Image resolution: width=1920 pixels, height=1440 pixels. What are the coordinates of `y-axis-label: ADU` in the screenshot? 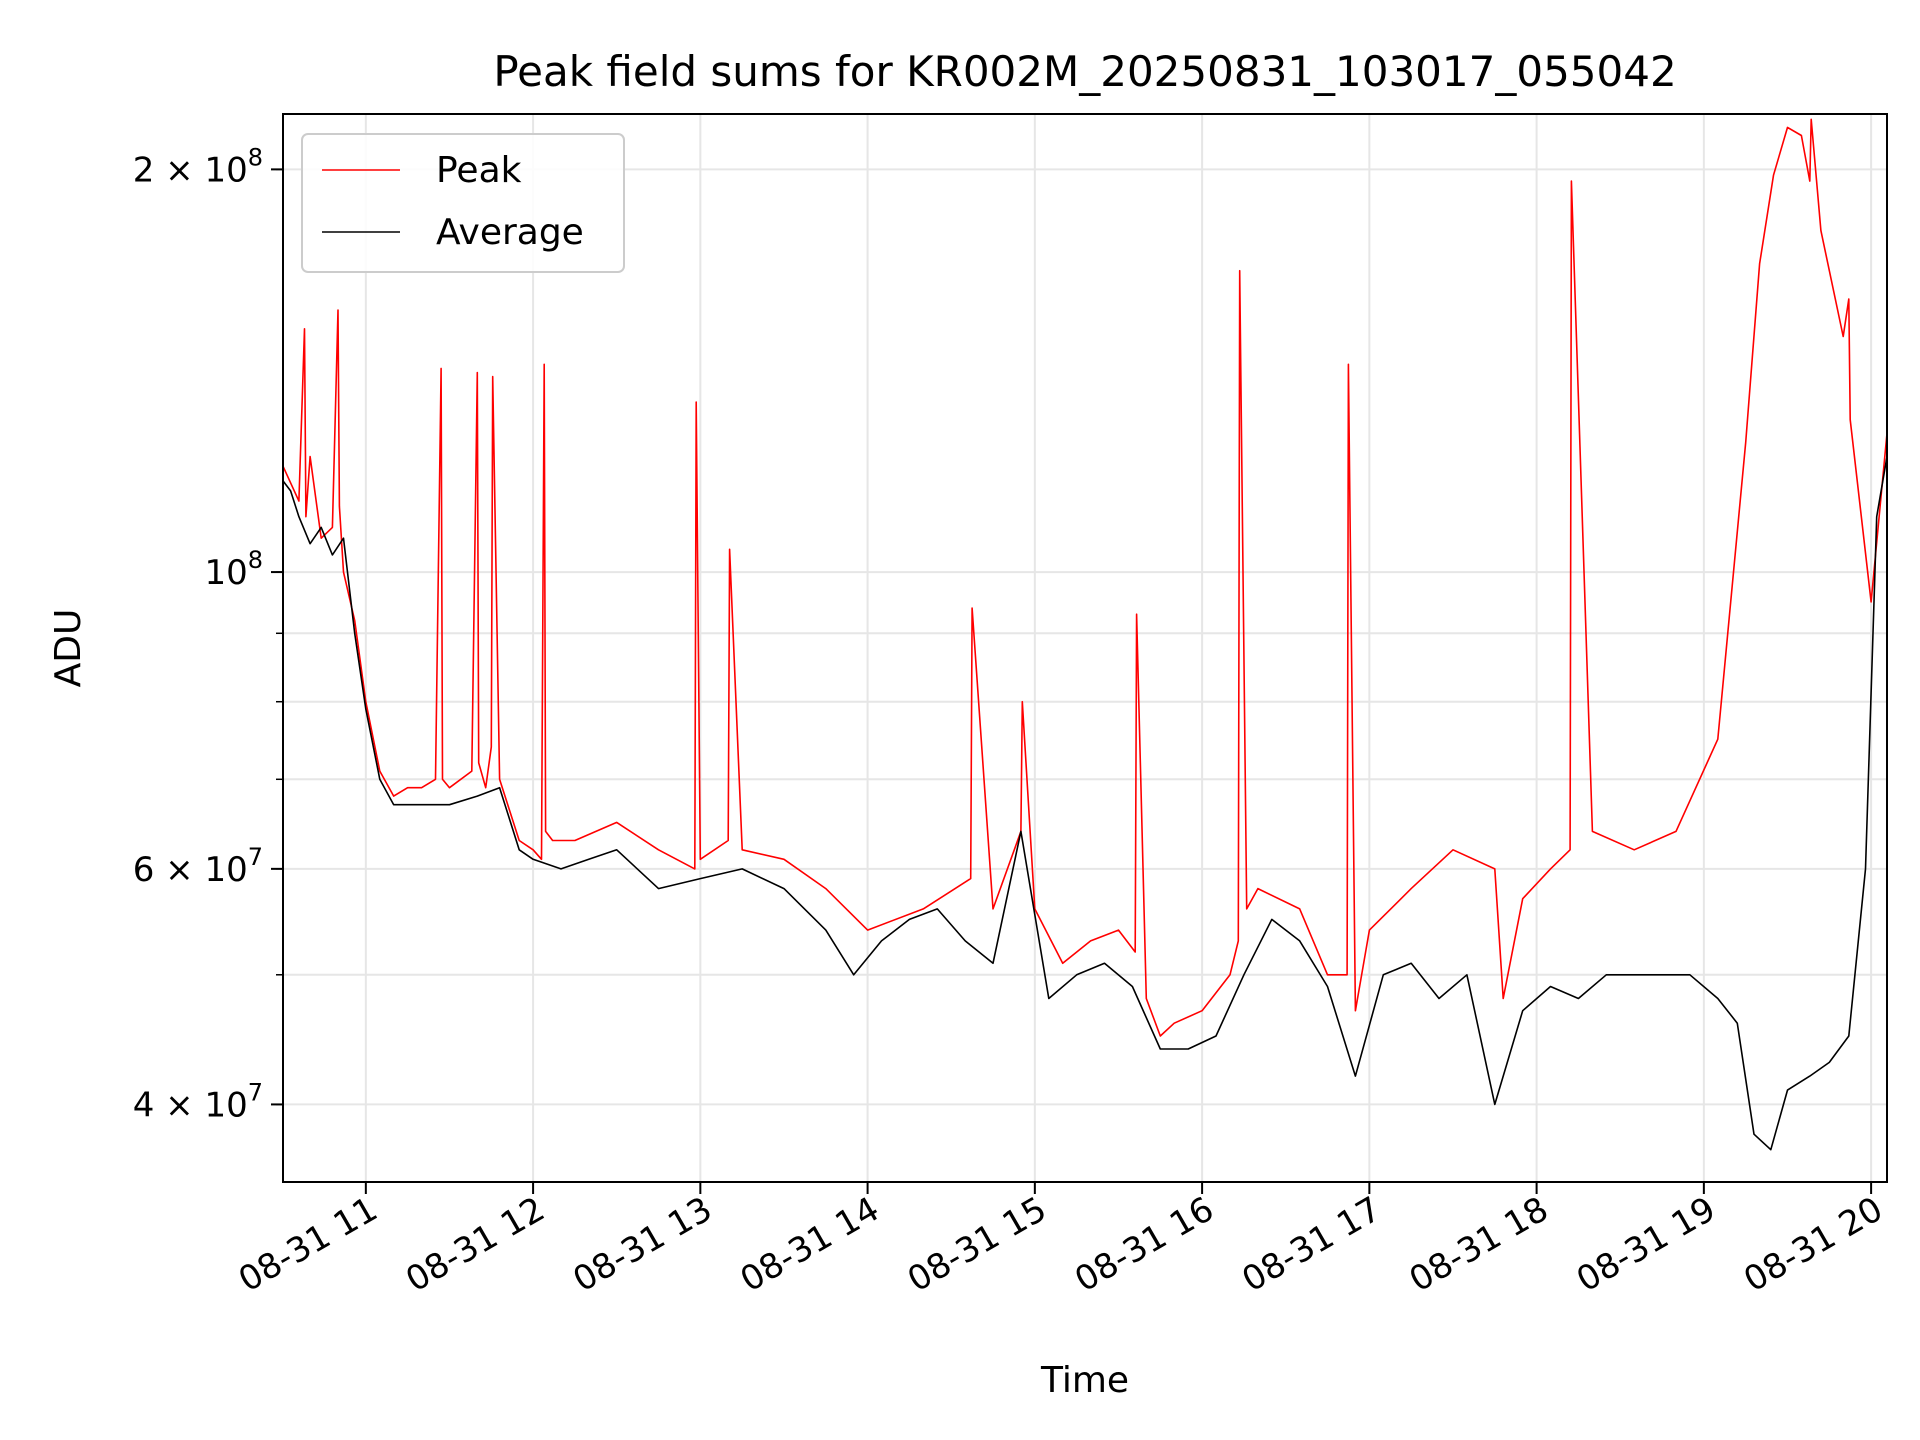 It's located at (68, 648).